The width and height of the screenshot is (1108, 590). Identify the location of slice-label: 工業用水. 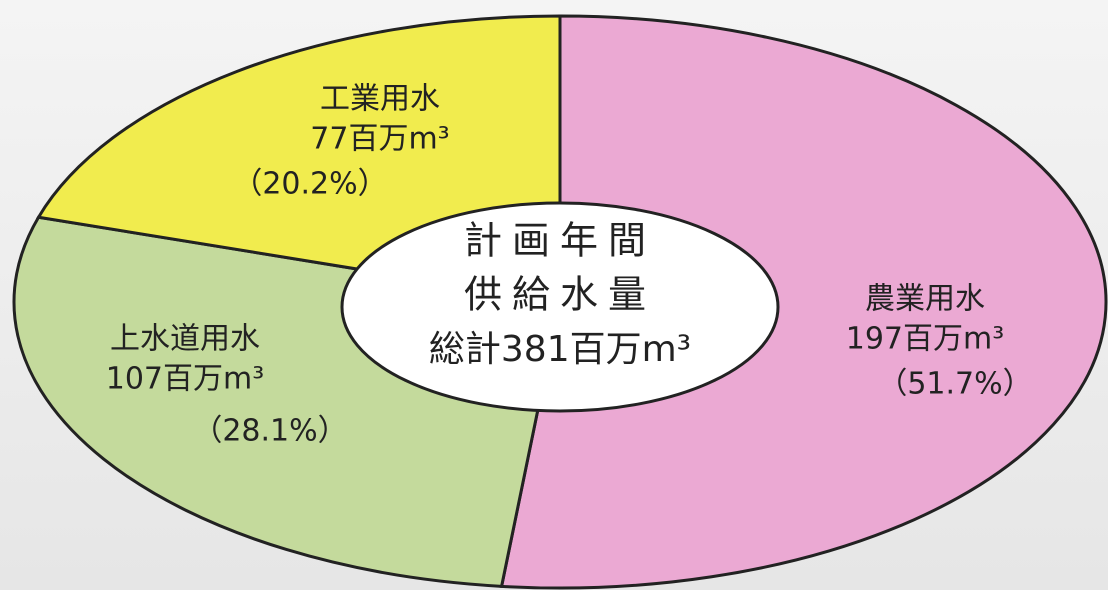
(380, 99).